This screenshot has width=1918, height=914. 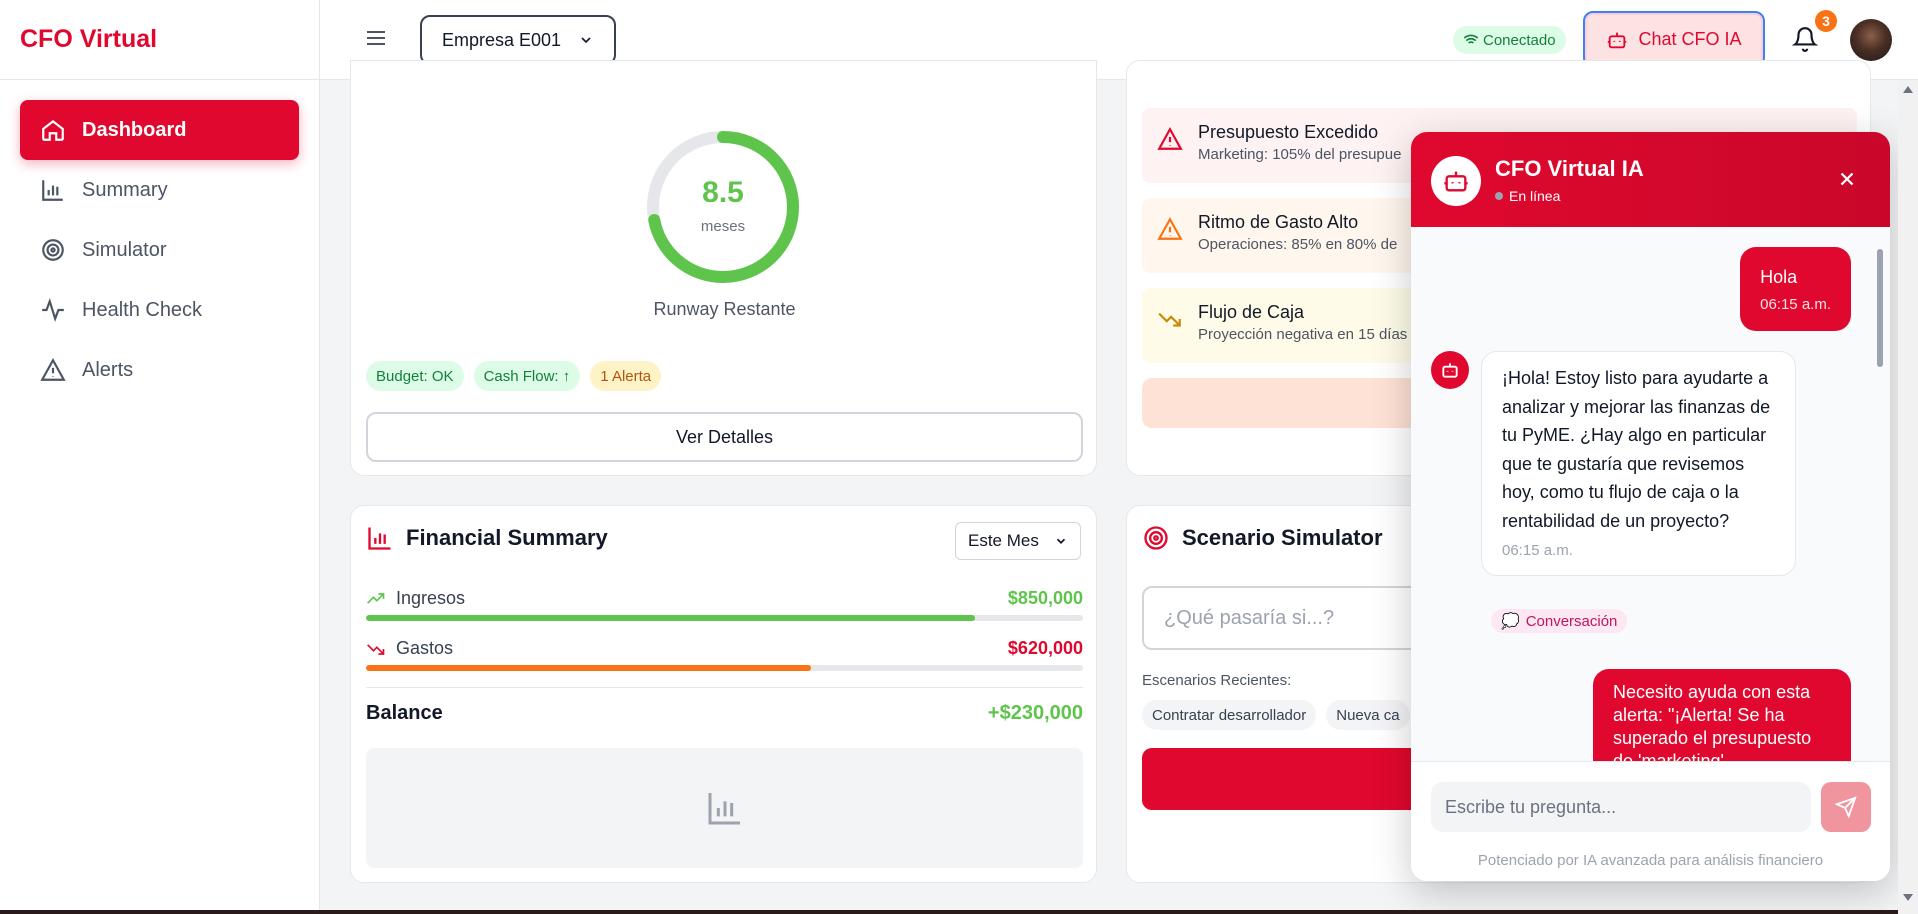 I want to click on page-scrollbar, so click(x=1908, y=497).